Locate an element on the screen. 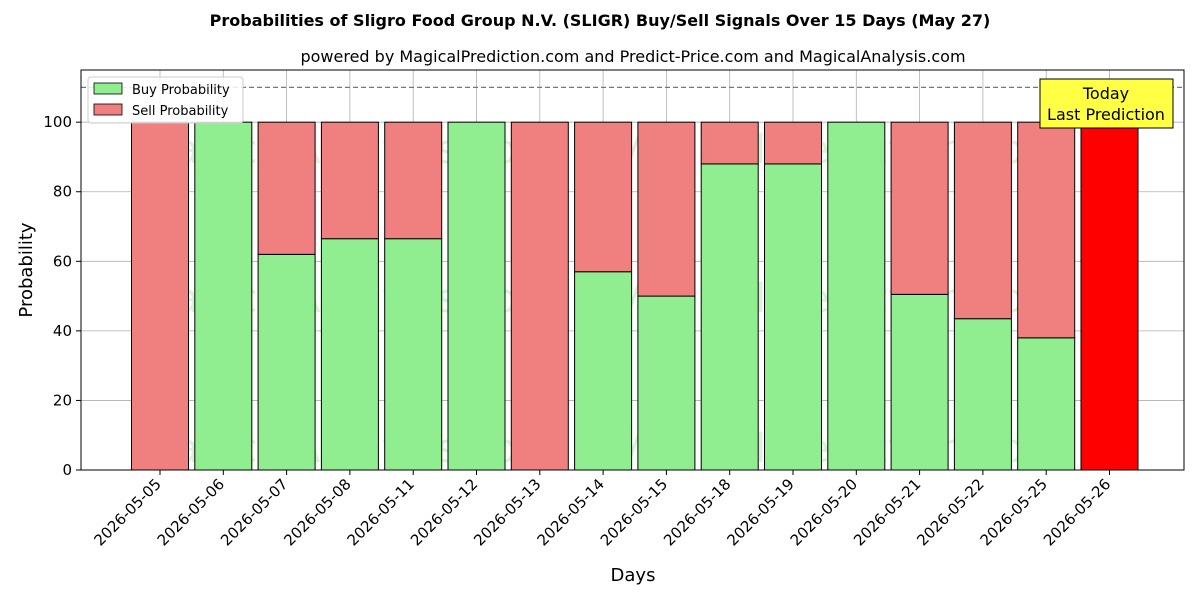 Image resolution: width=1200 pixels, height=600 pixels. legend-box is located at coordinates (165, 100).